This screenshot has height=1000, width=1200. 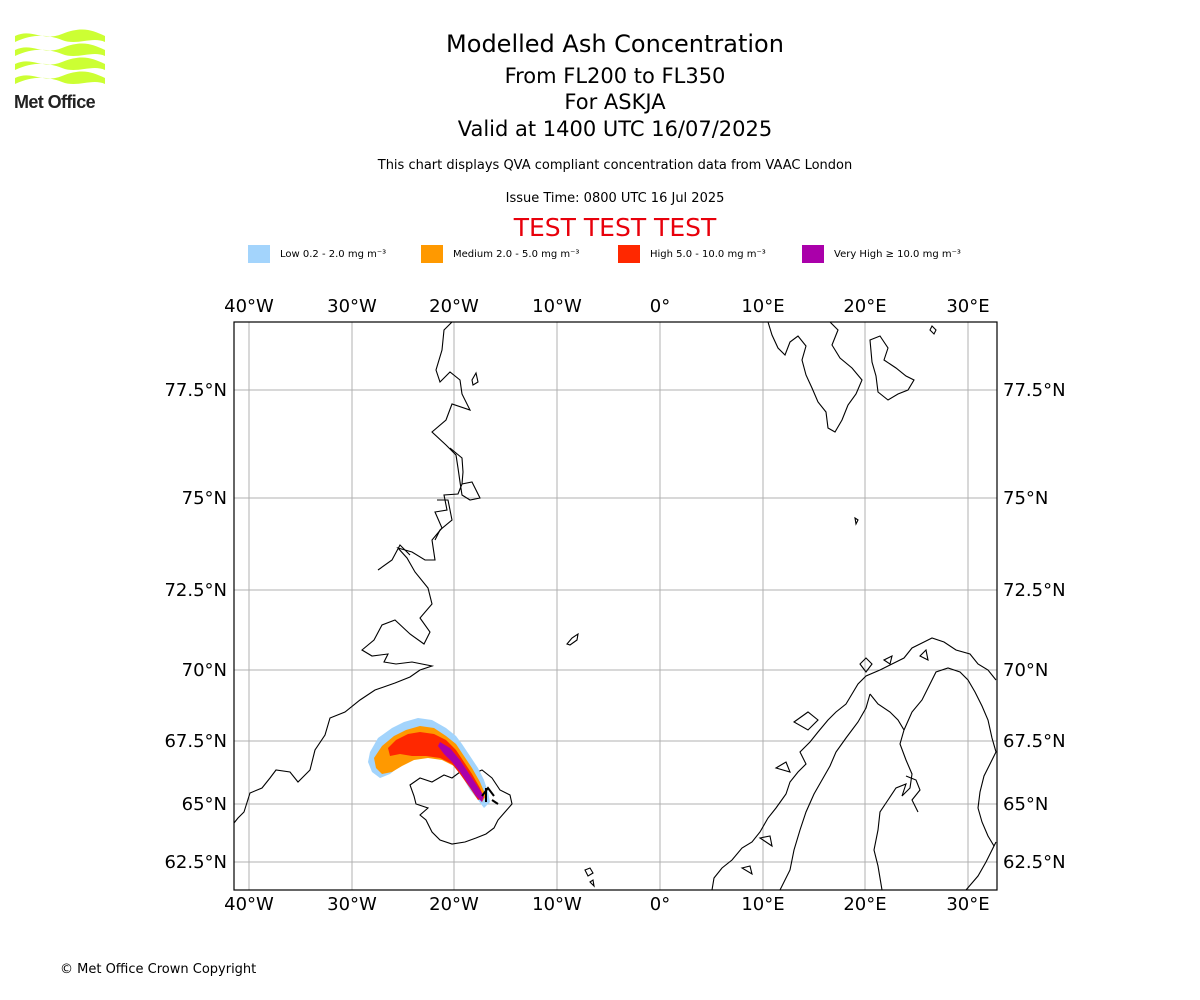 What do you see at coordinates (352, 306) in the screenshot?
I see `lon-tick-top: 30°W` at bounding box center [352, 306].